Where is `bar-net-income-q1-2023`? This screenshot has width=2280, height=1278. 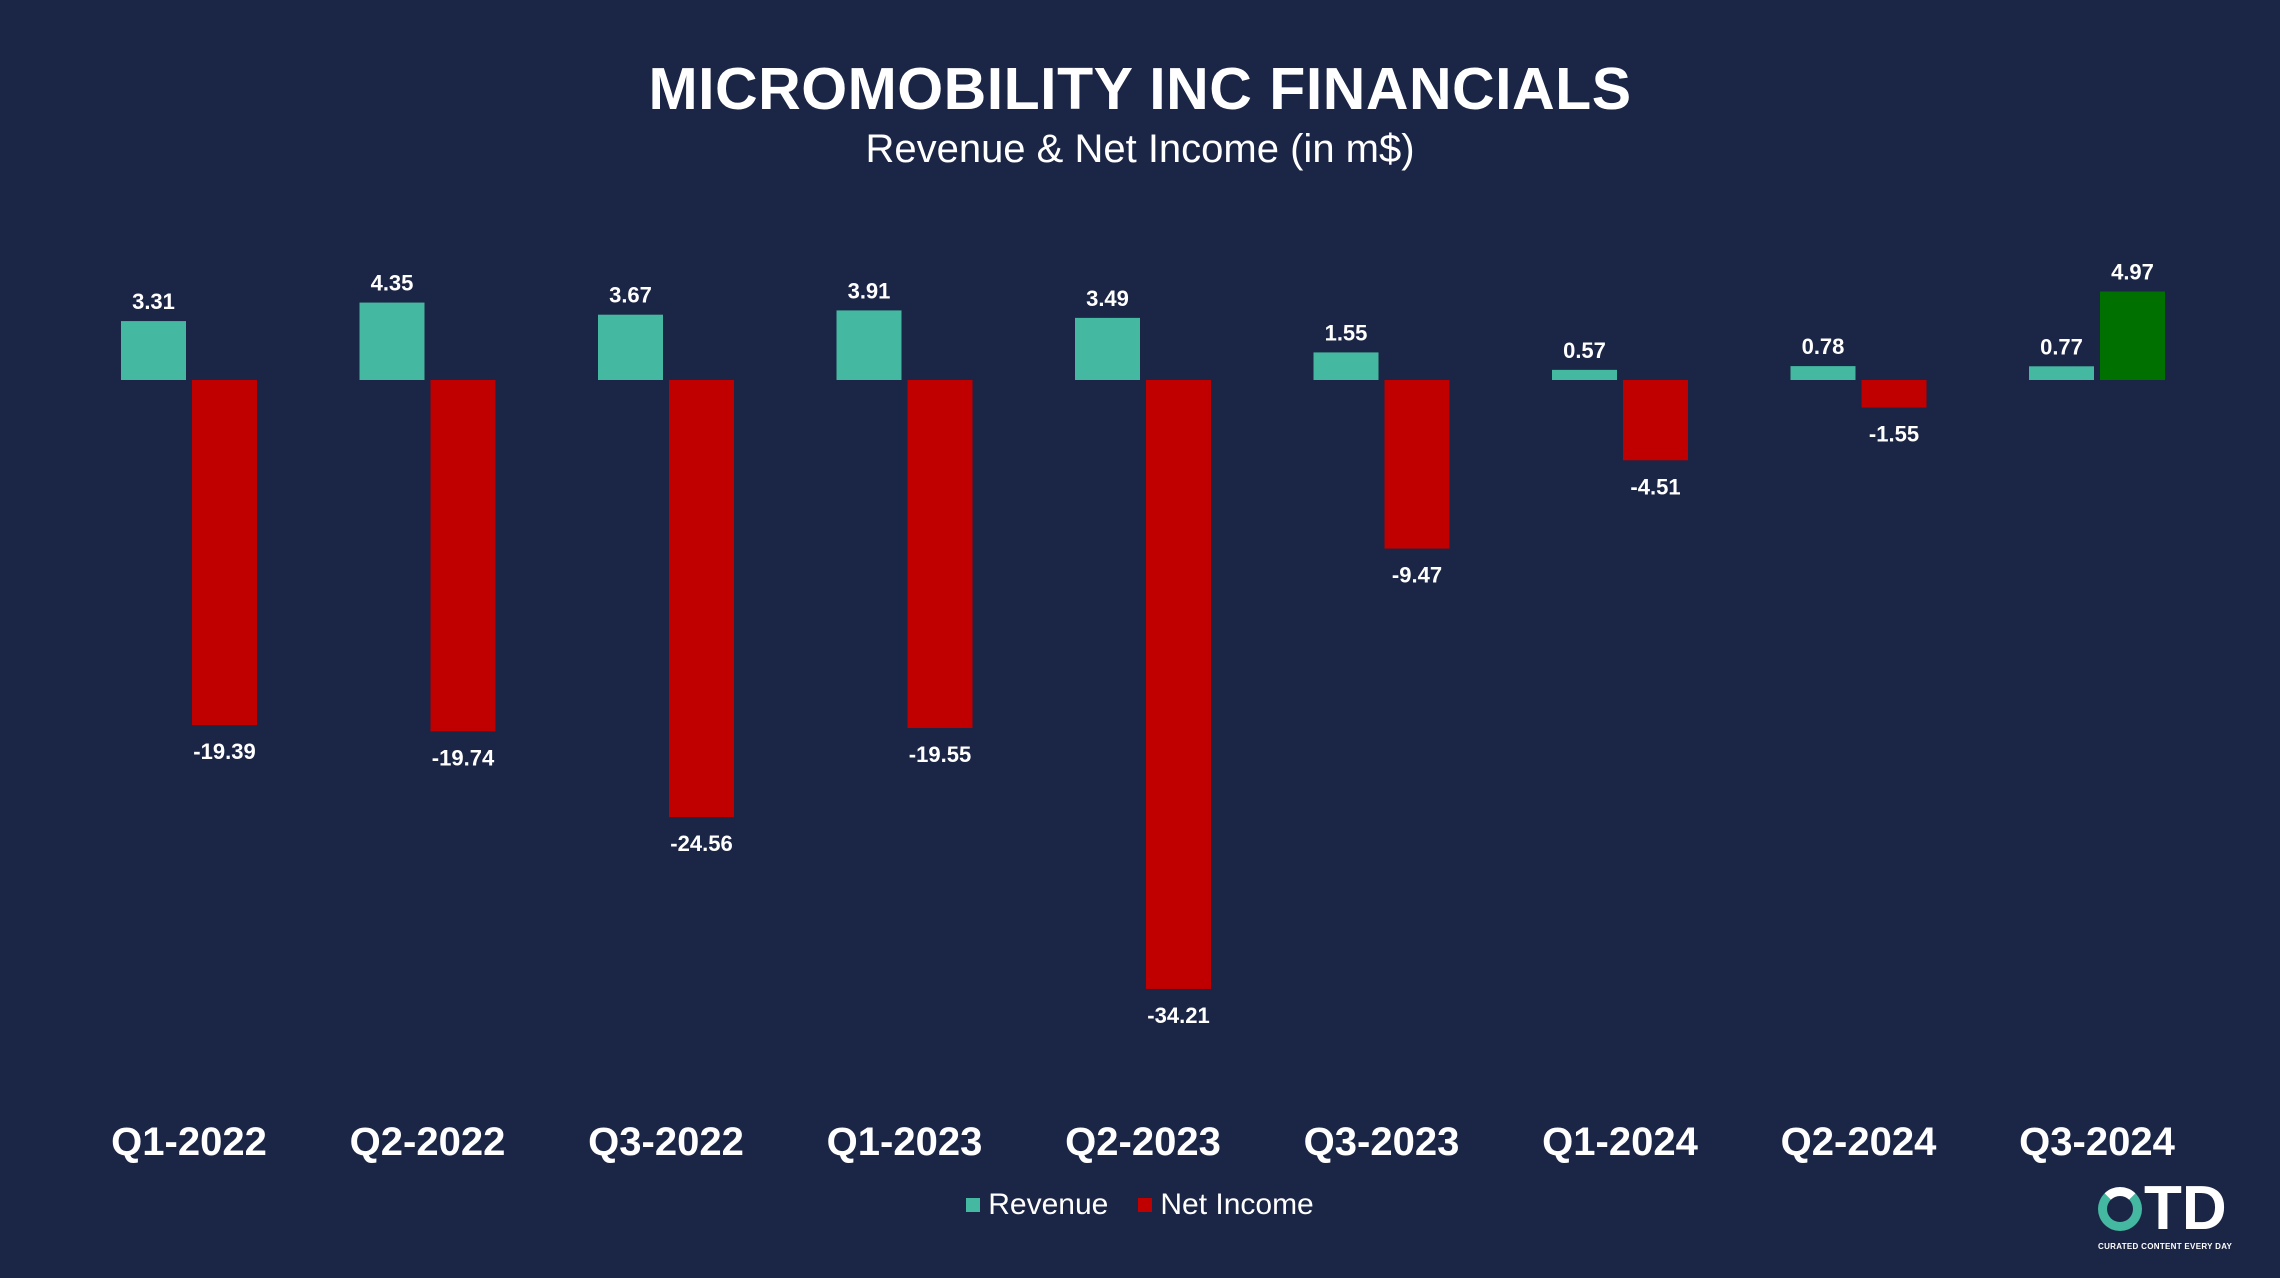 bar-net-income-q1-2023 is located at coordinates (940, 554).